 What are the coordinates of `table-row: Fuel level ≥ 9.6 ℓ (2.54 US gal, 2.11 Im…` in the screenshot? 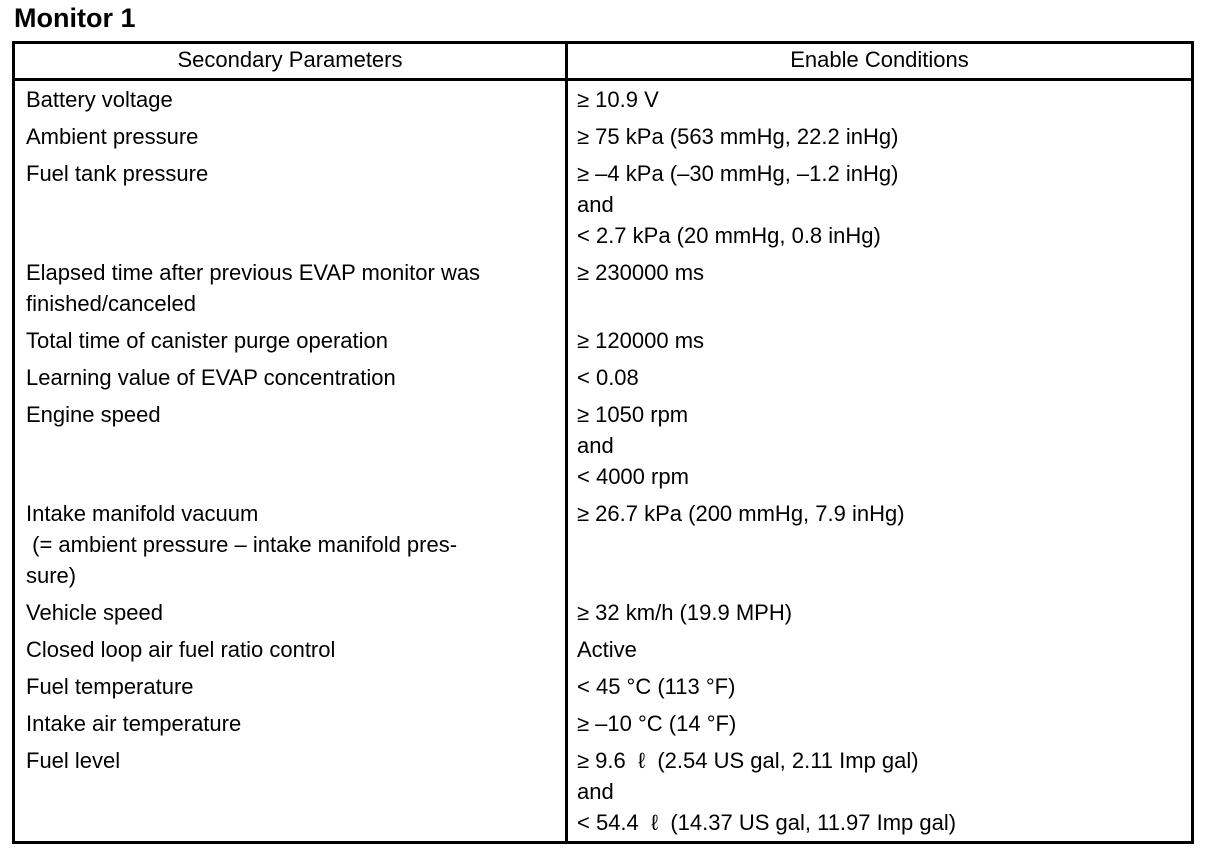 It's located at (603, 792).